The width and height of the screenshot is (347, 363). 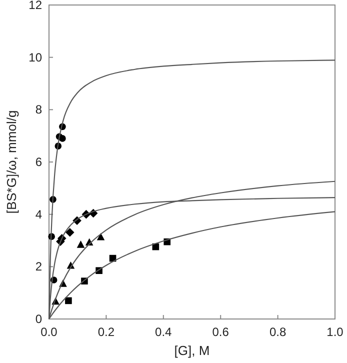 What do you see at coordinates (38, 109) in the screenshot?
I see `y-tick-label: 8` at bounding box center [38, 109].